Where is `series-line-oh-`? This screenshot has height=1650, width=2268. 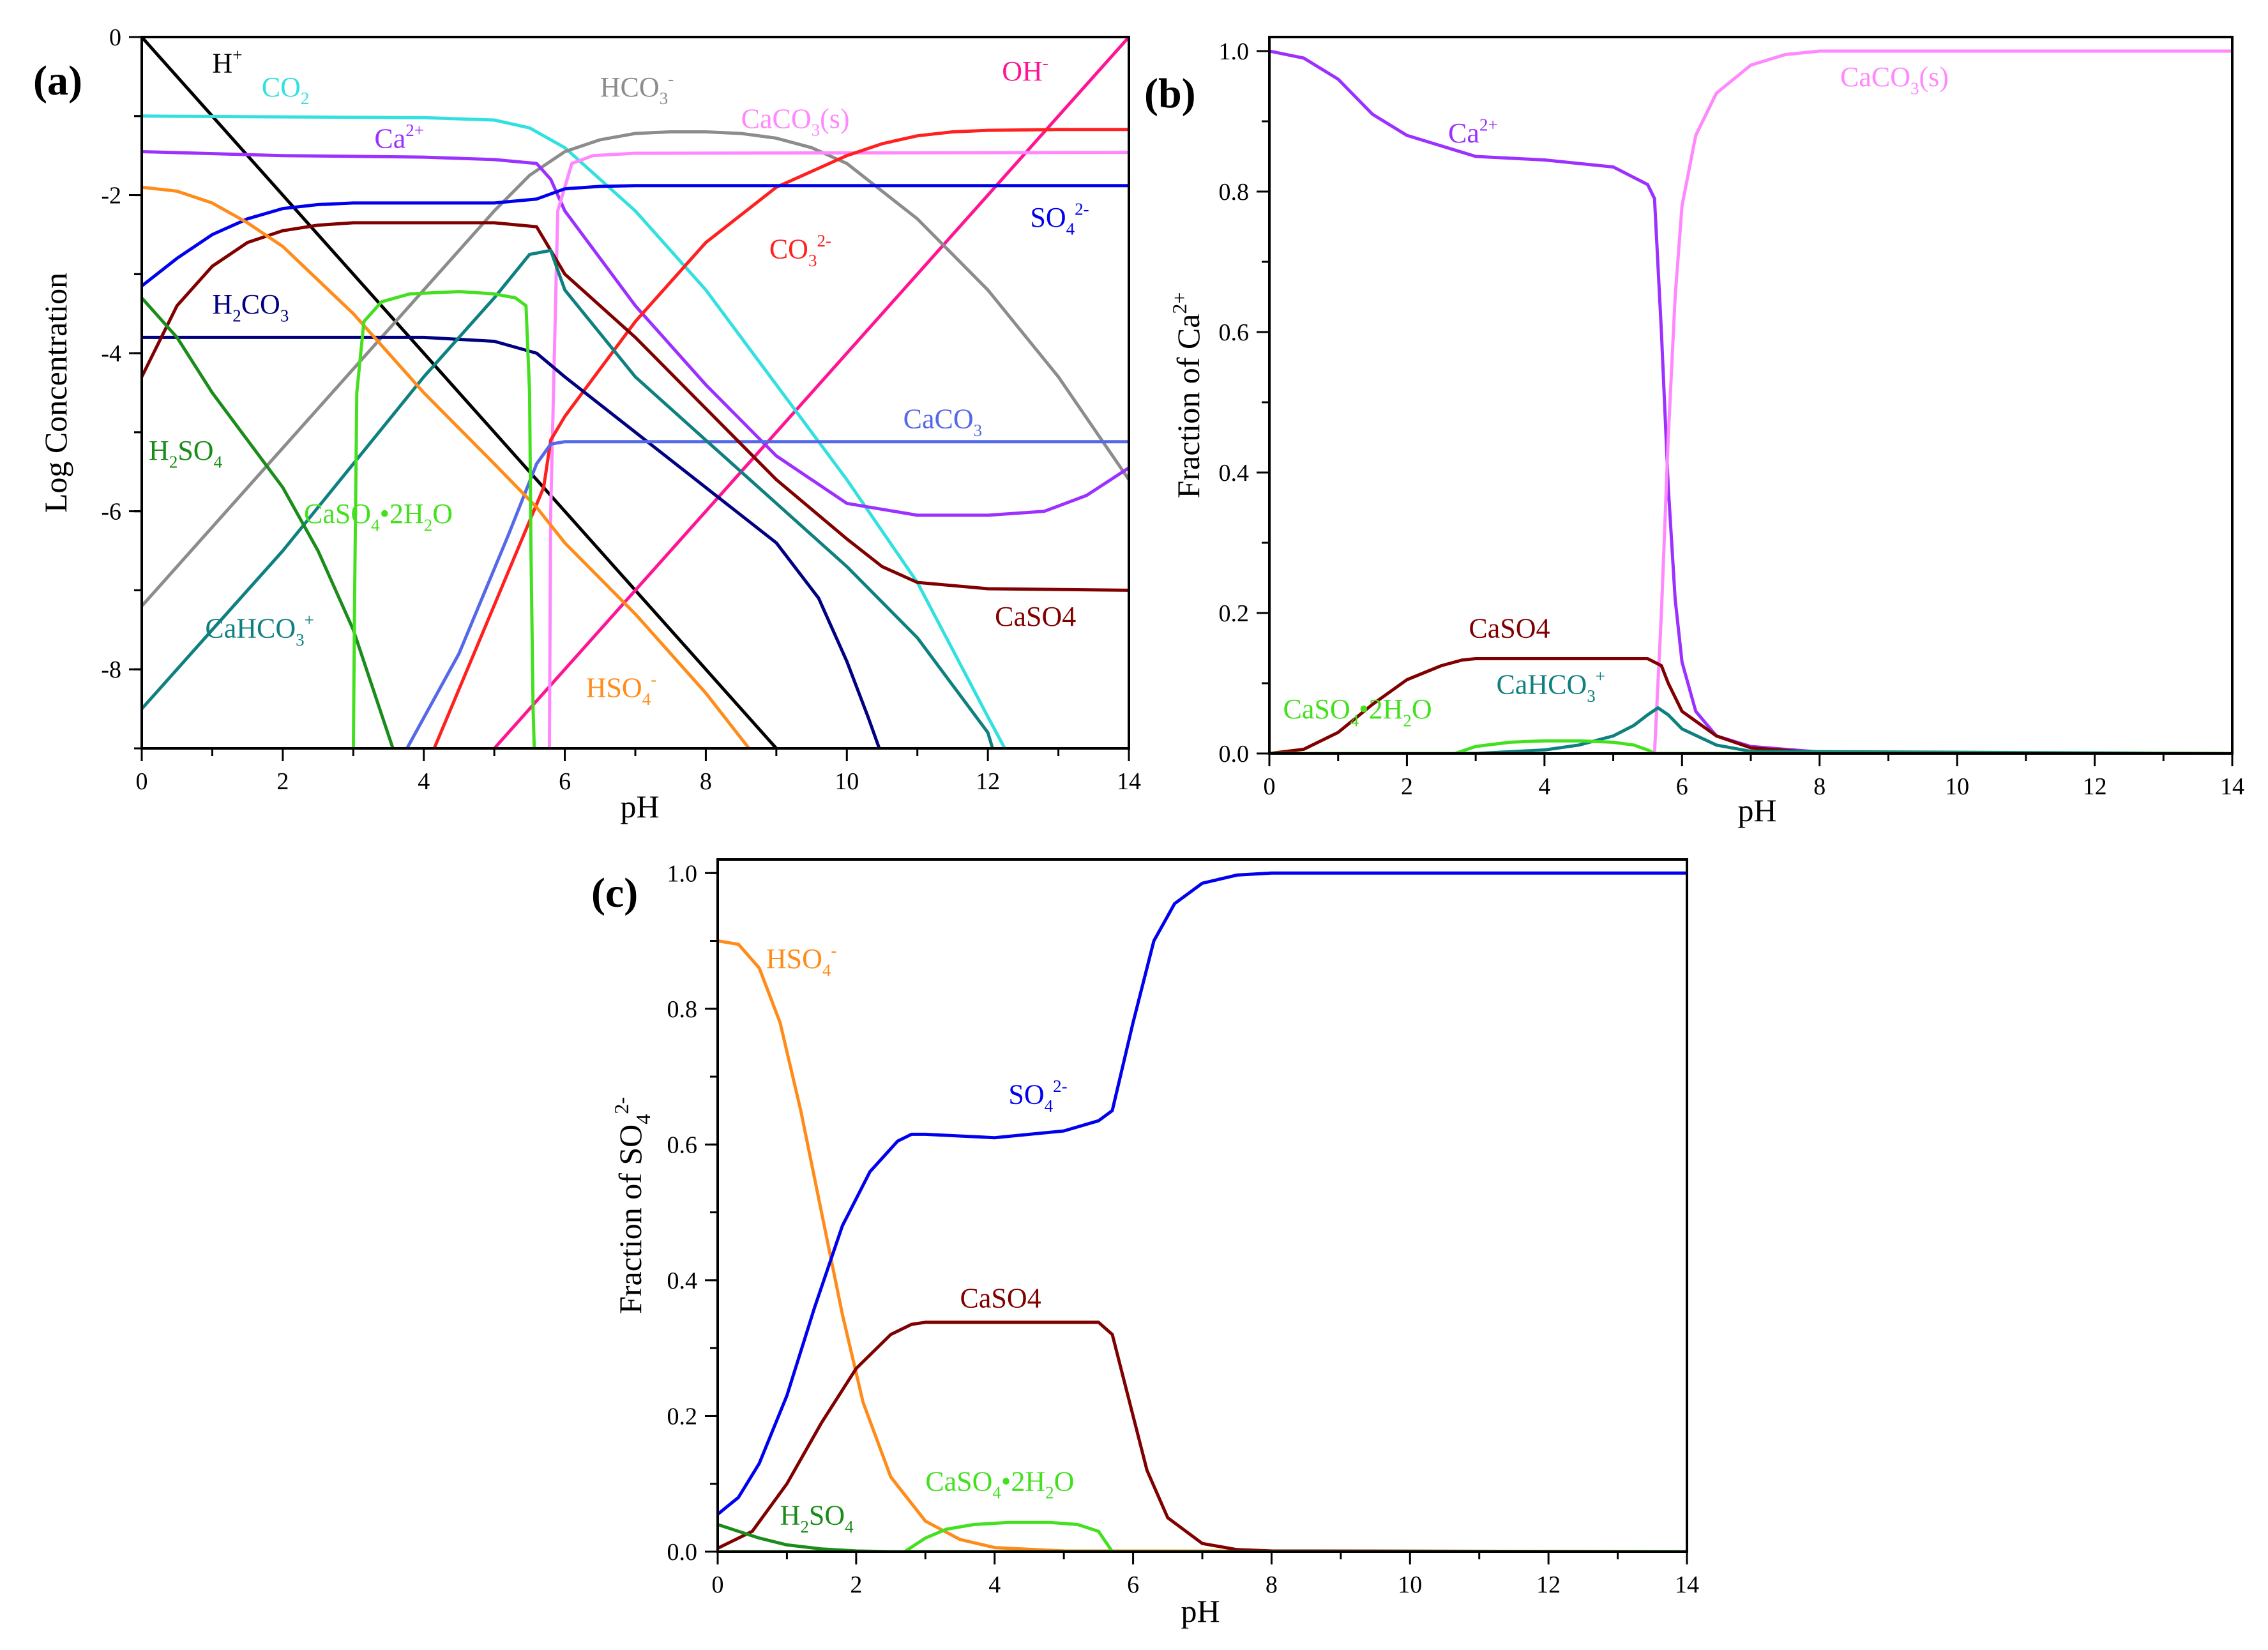 series-line-oh- is located at coordinates (810, 393).